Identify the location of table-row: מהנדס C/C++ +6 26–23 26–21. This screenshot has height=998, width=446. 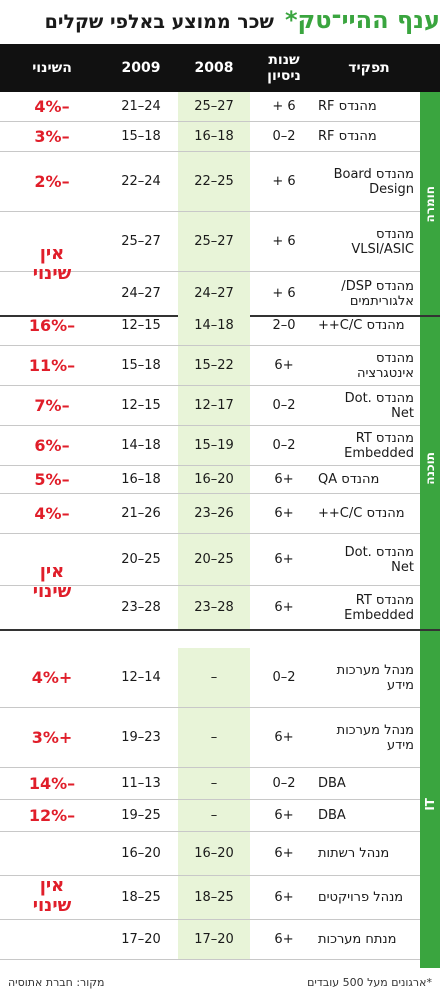
(210, 514).